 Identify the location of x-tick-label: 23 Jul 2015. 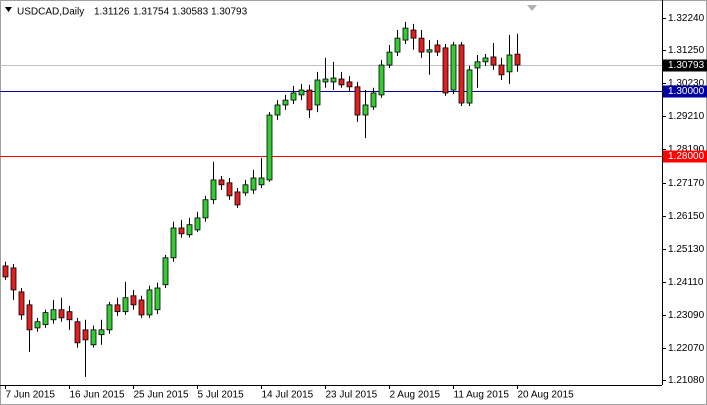
(352, 395).